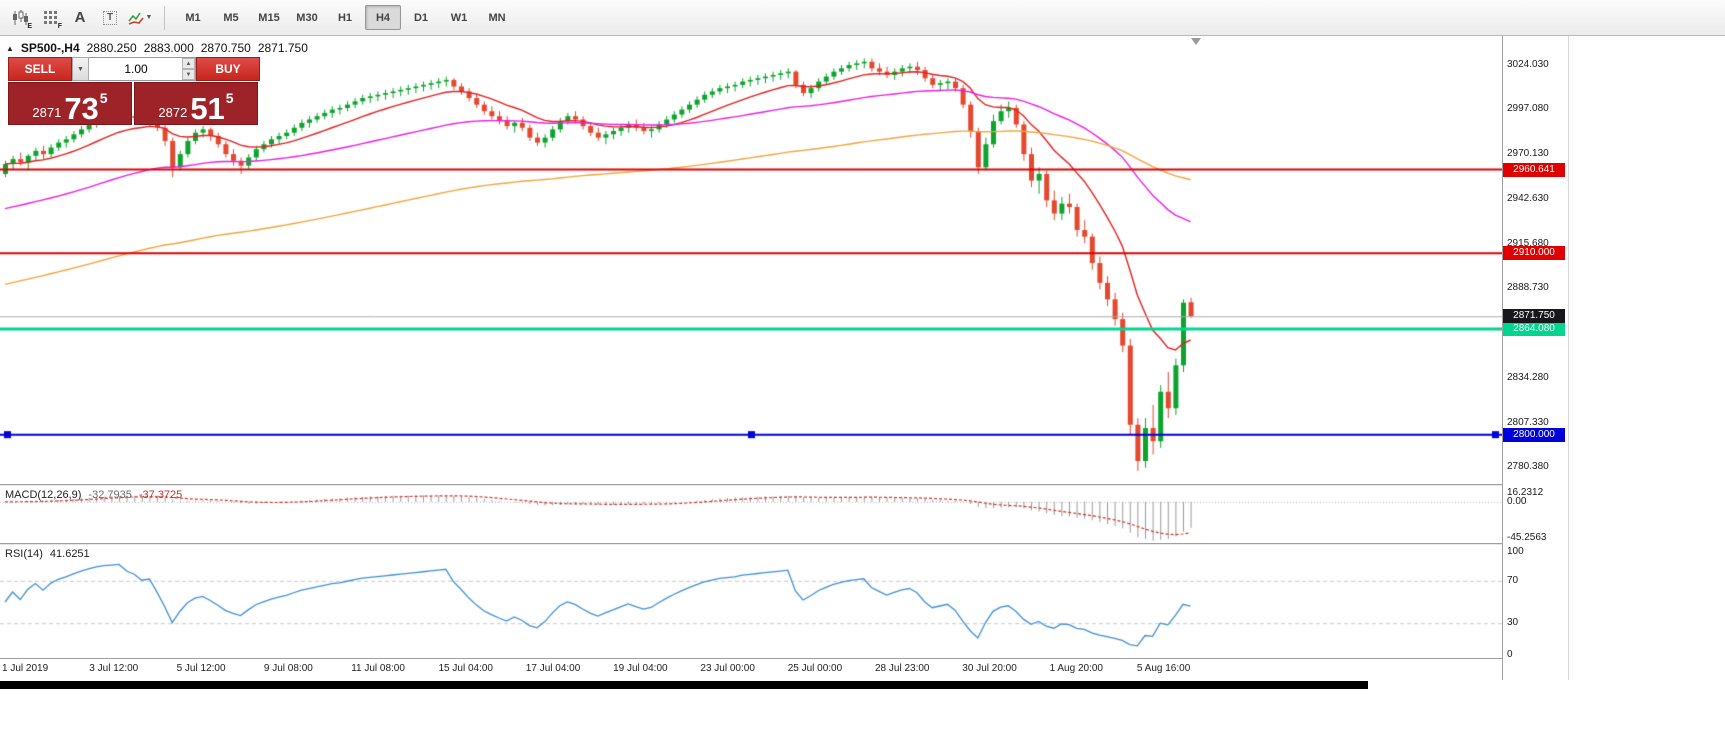 This screenshot has height=752, width=1725. I want to click on grid-template-icon: F, so click(50, 18).